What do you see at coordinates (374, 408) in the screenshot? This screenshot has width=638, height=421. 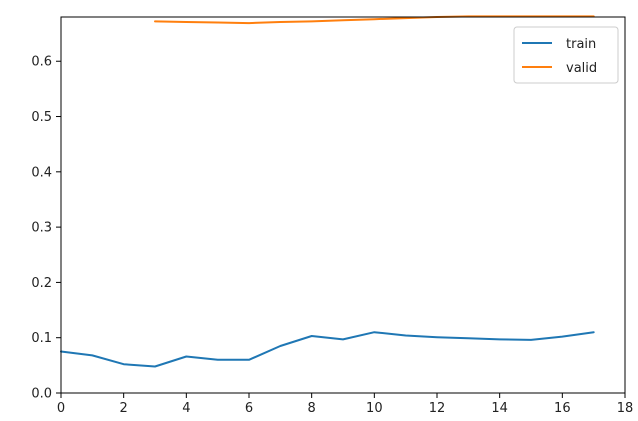 I see `x-tick-label: 10` at bounding box center [374, 408].